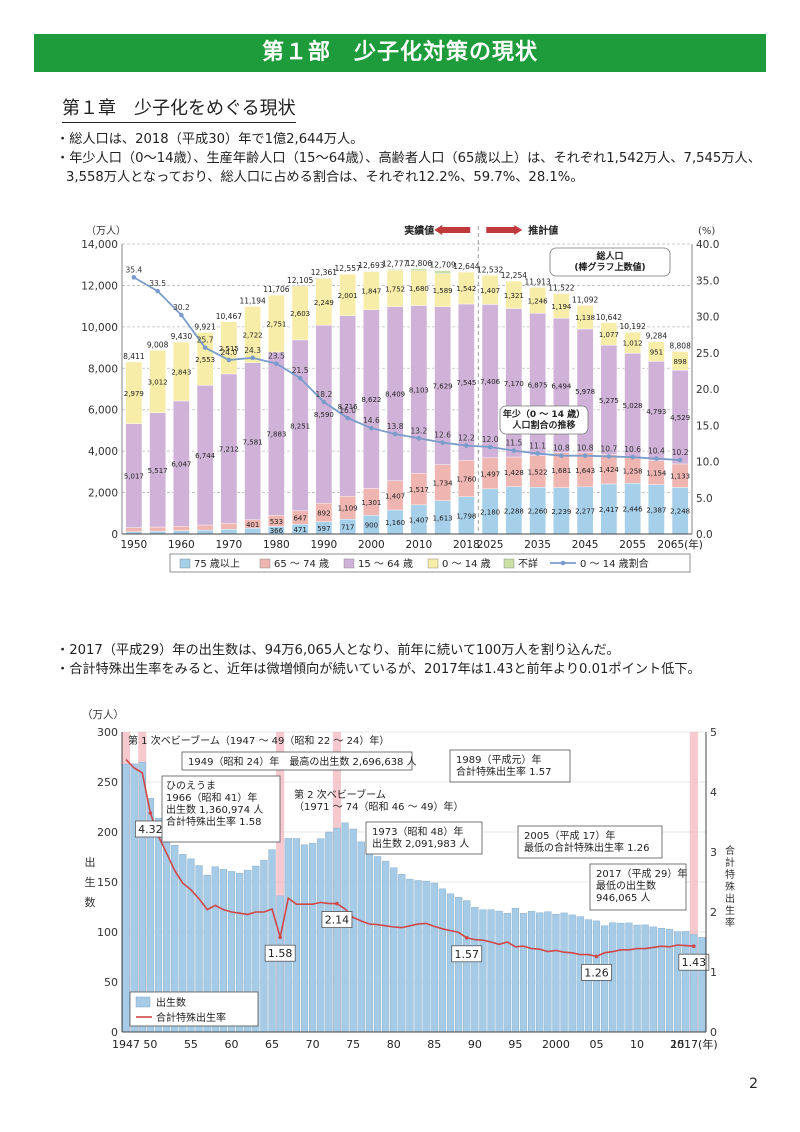  Describe the element at coordinates (679, 544) in the screenshot. I see `x-tick-label: 2065(年)` at that location.